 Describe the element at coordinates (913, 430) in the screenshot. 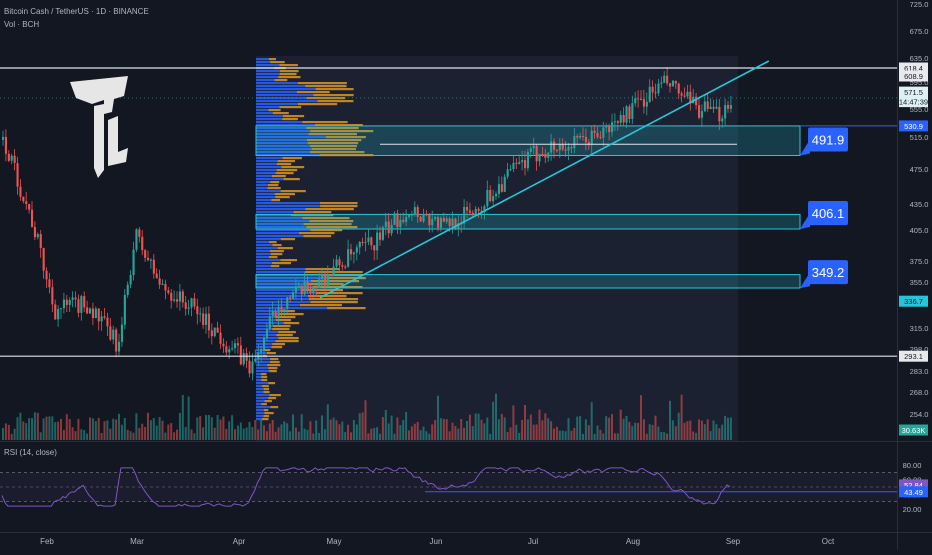

I see `price-badge-volume` at that location.